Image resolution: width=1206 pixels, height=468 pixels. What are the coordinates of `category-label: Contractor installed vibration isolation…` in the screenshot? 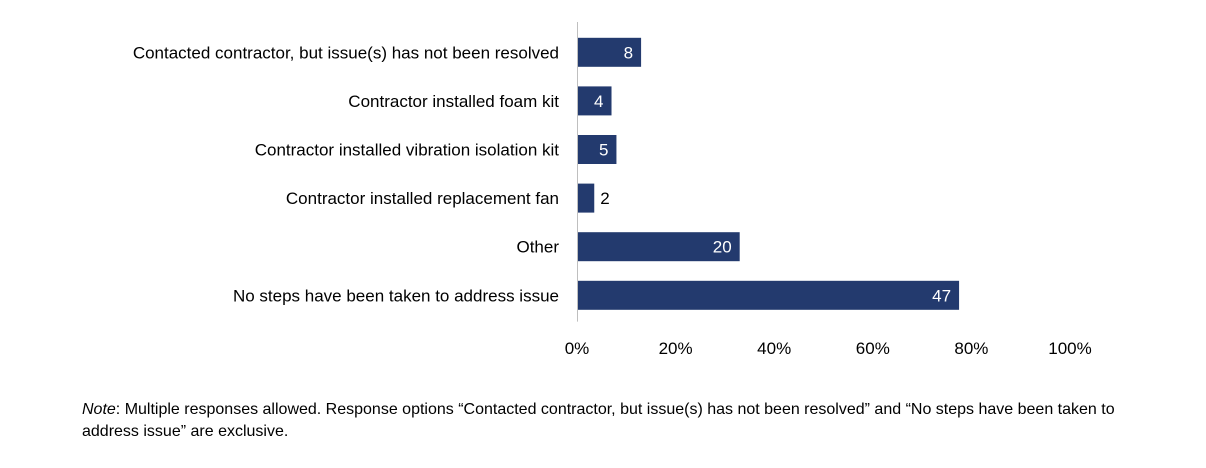 It's located at (407, 150).